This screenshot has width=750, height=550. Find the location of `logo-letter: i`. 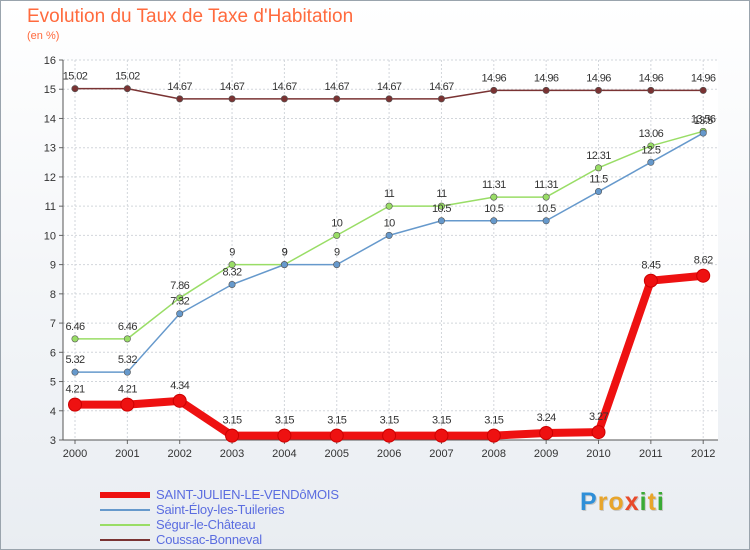

logo-letter: i is located at coordinates (643, 502).